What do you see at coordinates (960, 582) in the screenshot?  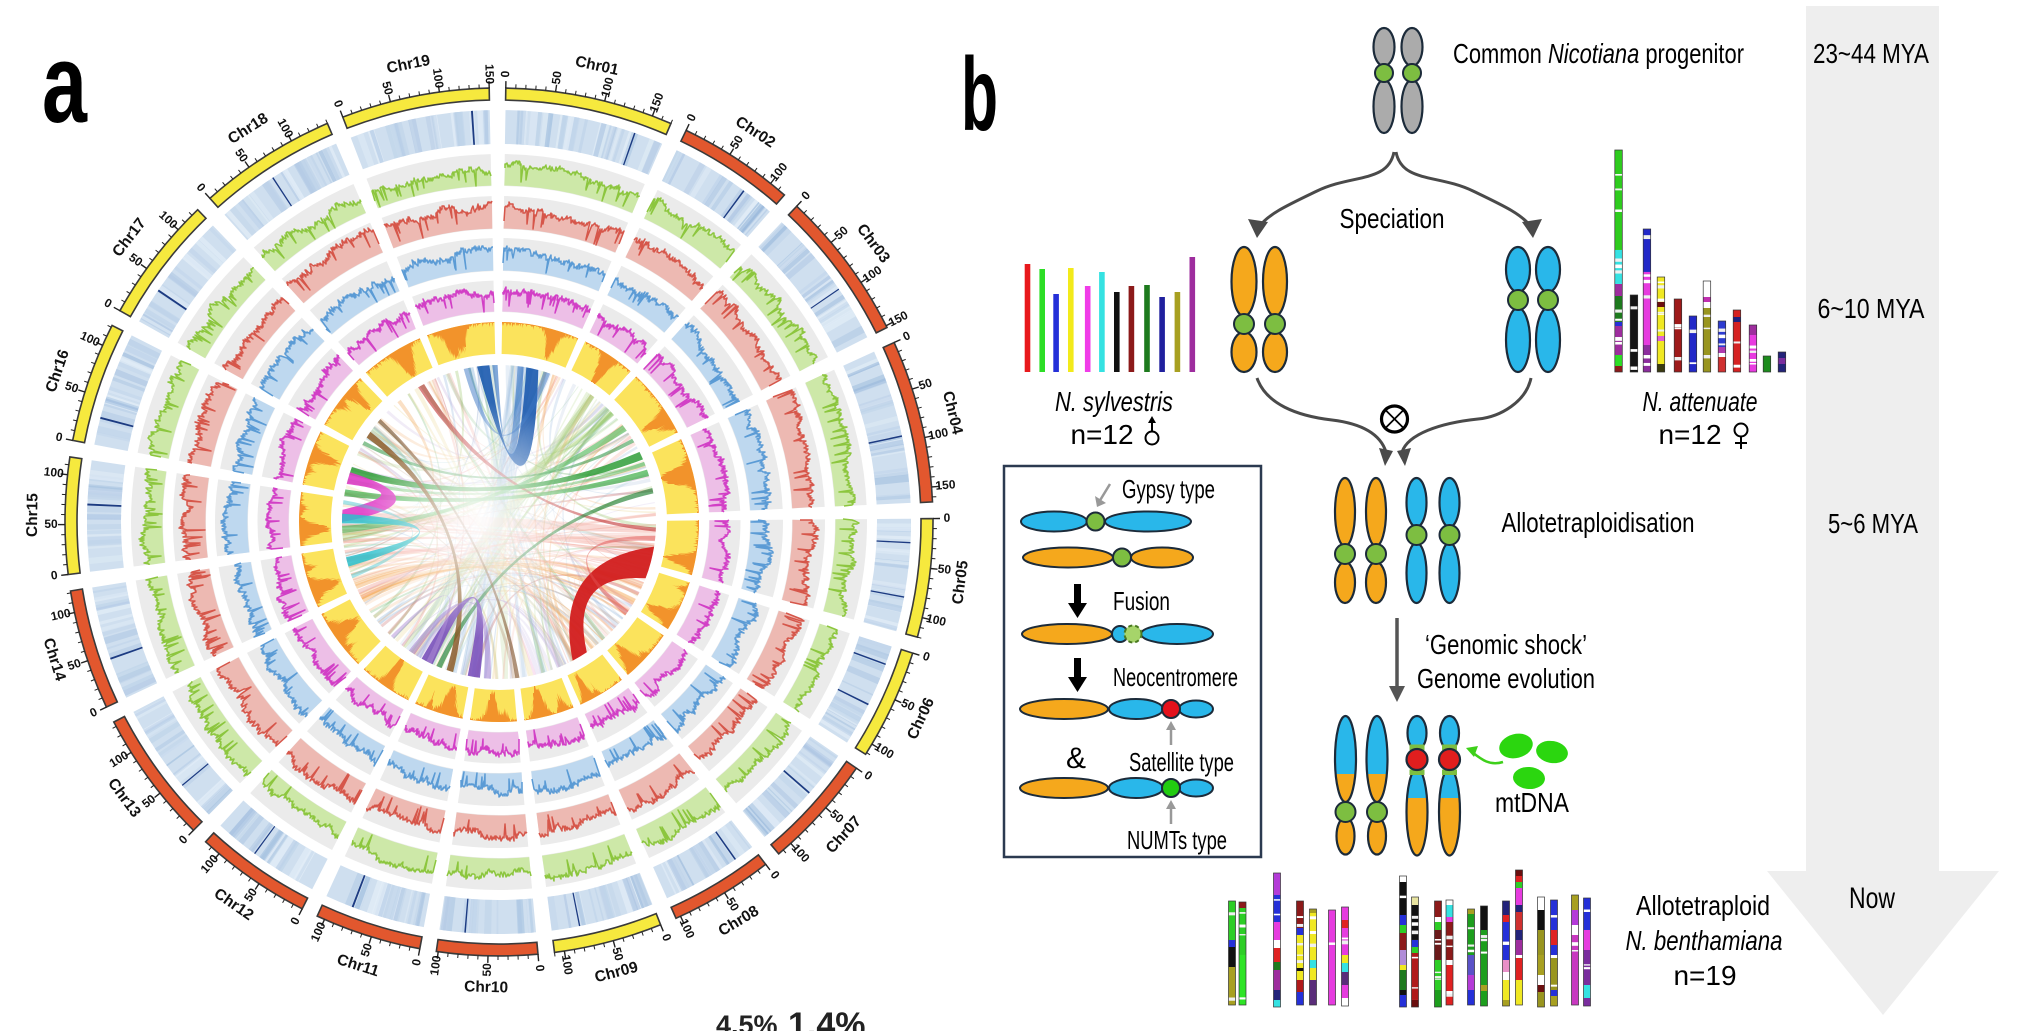 I see `svg-text: Chr05` at bounding box center [960, 582].